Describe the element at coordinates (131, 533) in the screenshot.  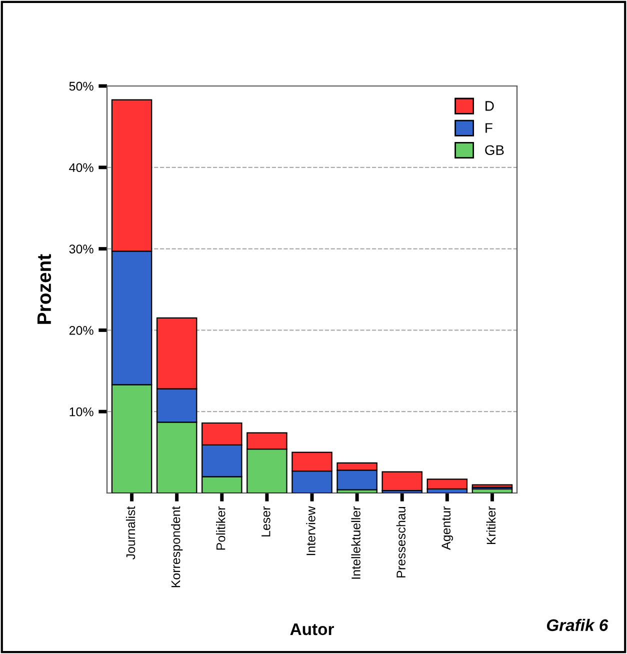
I see `x-tick-label: Journalist` at that location.